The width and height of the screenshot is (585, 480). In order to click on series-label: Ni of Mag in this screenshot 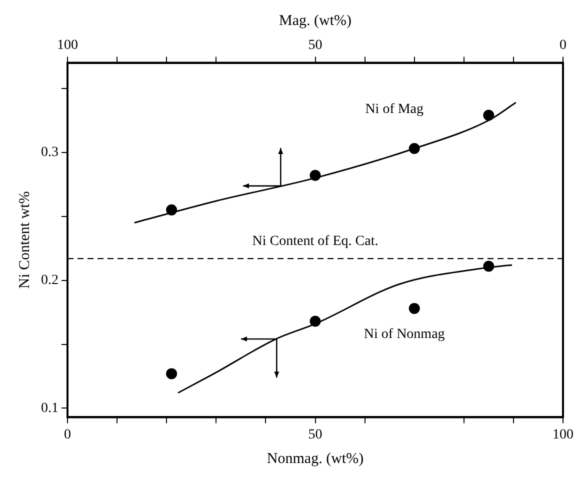, I will do `click(394, 110)`.